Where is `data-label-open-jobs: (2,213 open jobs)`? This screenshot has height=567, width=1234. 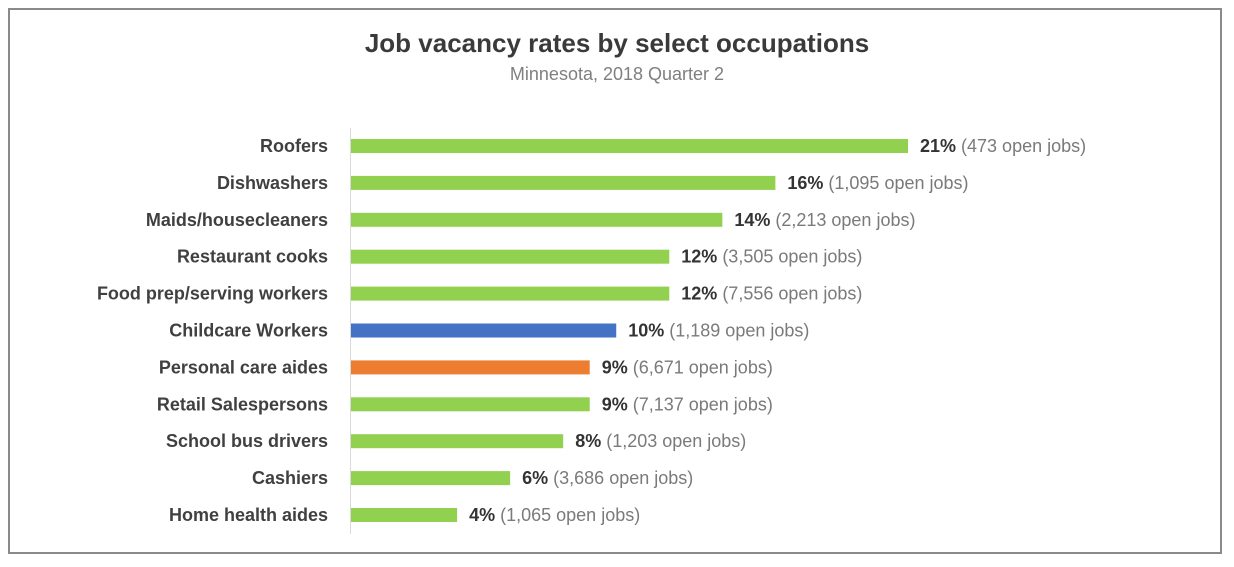 data-label-open-jobs: (2,213 open jobs) is located at coordinates (842, 220).